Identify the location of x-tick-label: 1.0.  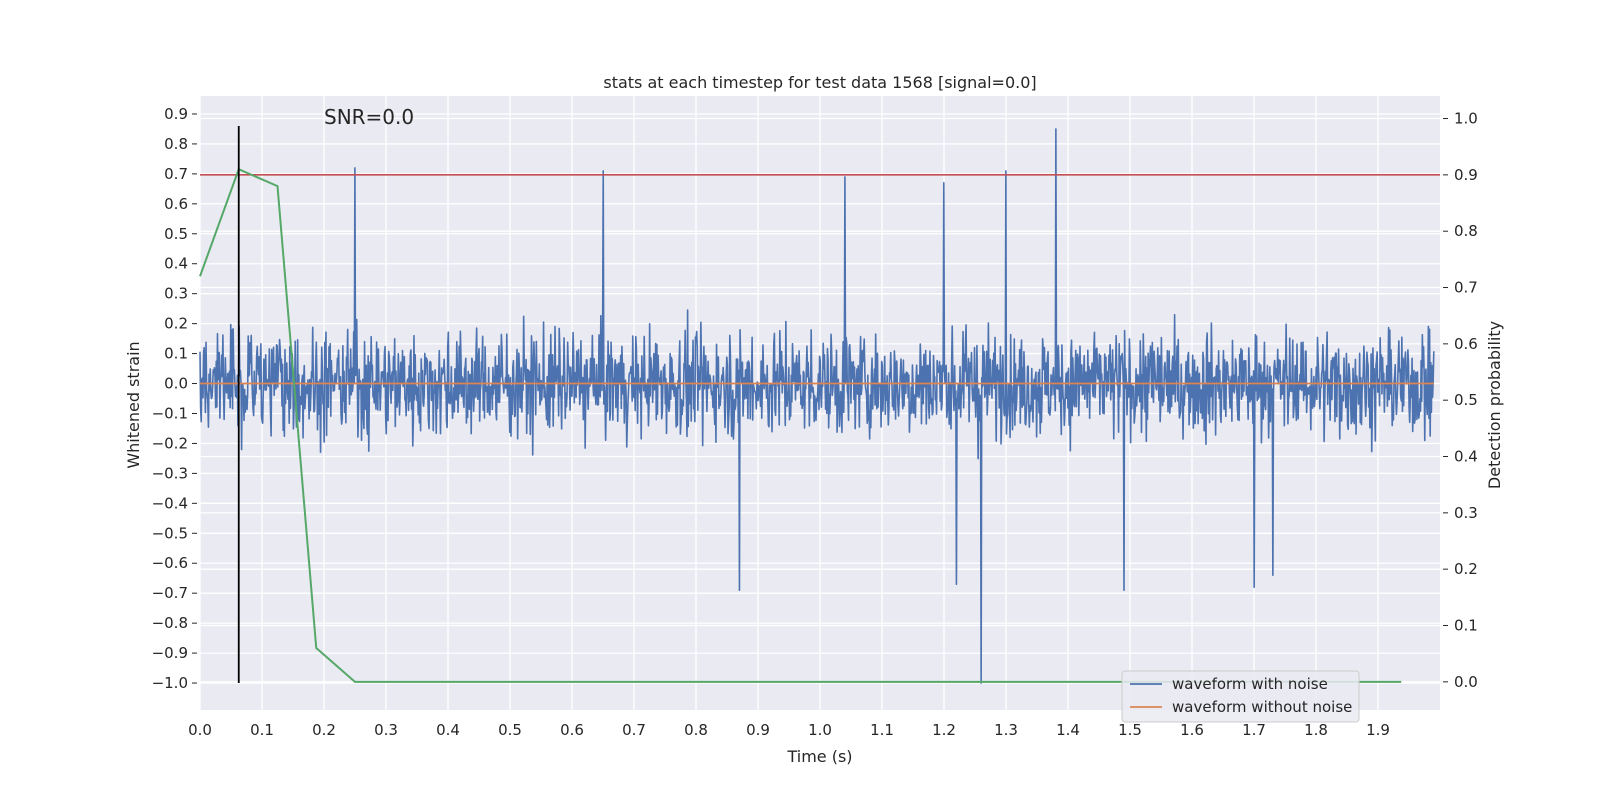
(820, 730).